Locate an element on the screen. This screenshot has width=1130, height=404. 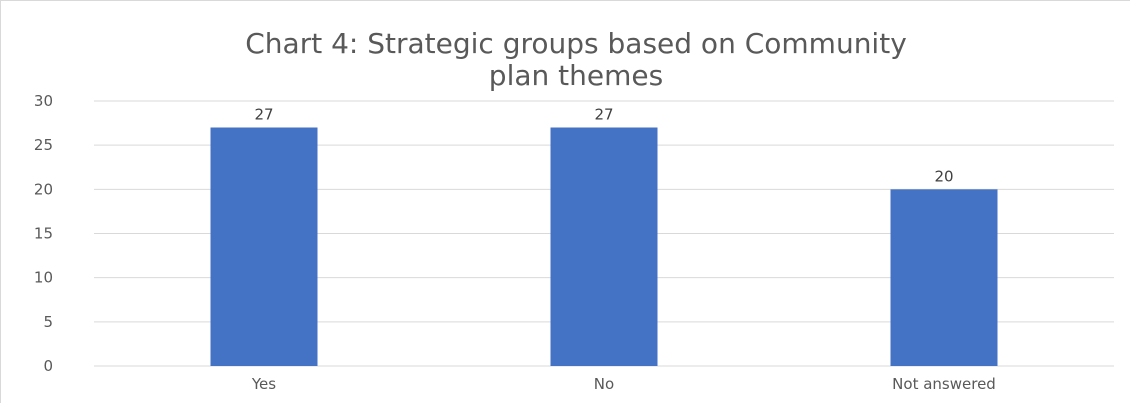
x-tick-label: No is located at coordinates (604, 384).